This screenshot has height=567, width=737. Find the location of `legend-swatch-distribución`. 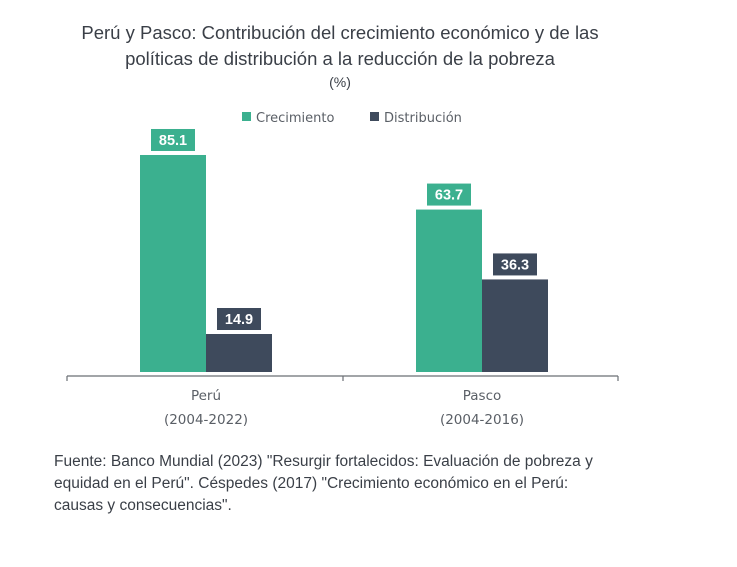

legend-swatch-distribución is located at coordinates (374, 116).